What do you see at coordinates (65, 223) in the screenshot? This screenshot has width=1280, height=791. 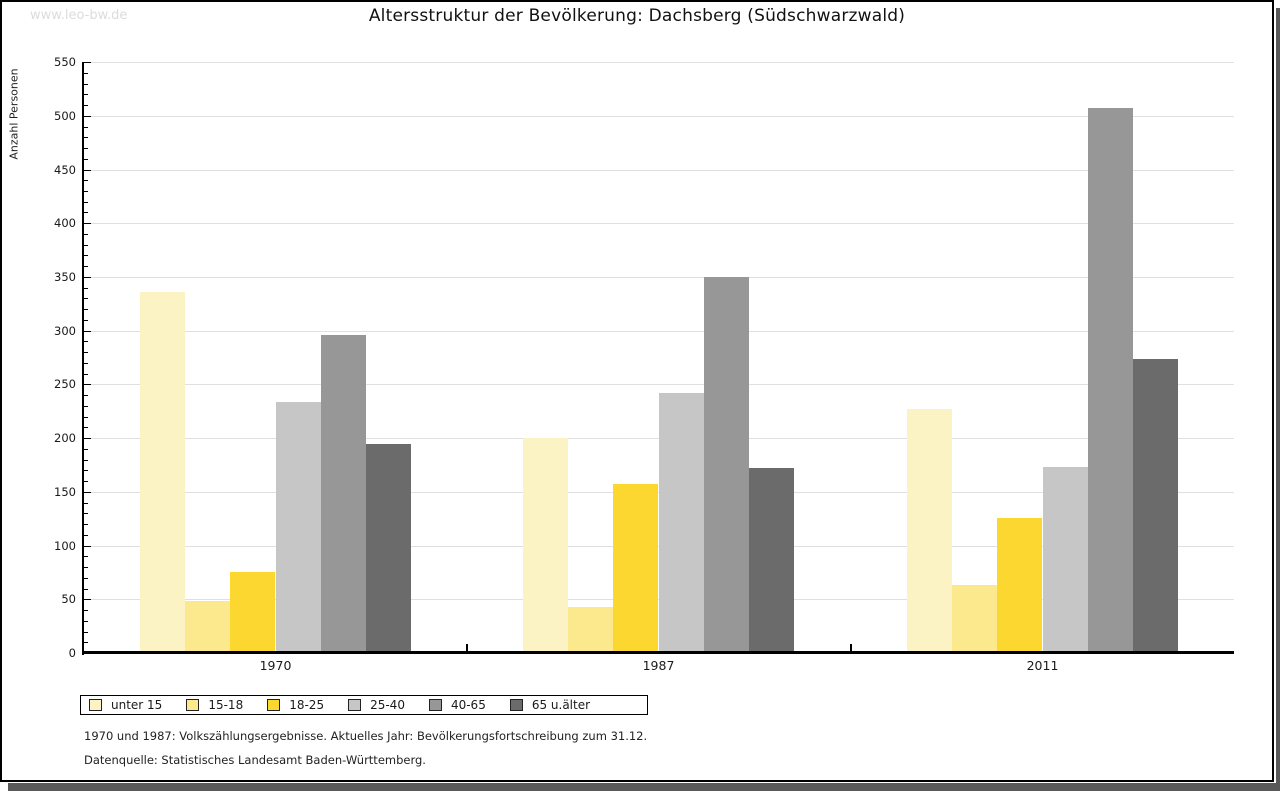 I see `y-tick-label: 400` at bounding box center [65, 223].